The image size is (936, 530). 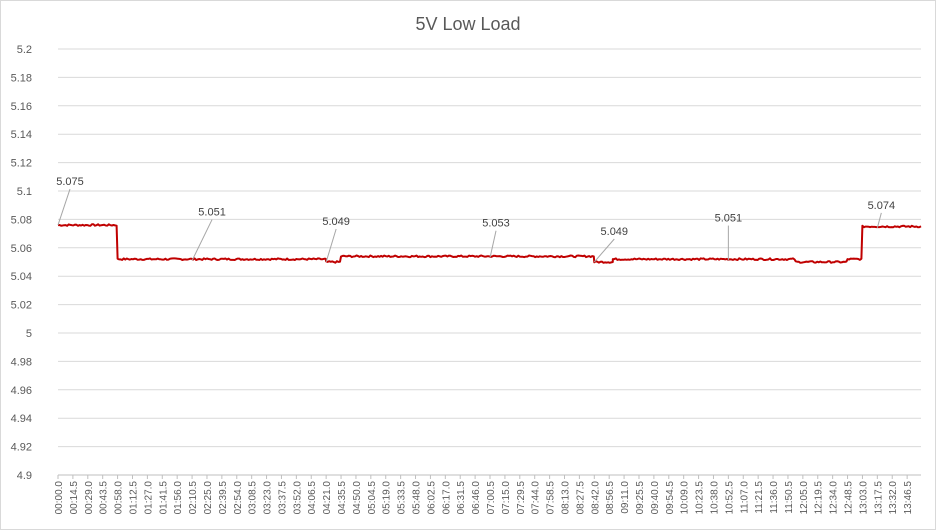 I want to click on x-tick-label: 13:03.0, so click(x=863, y=498).